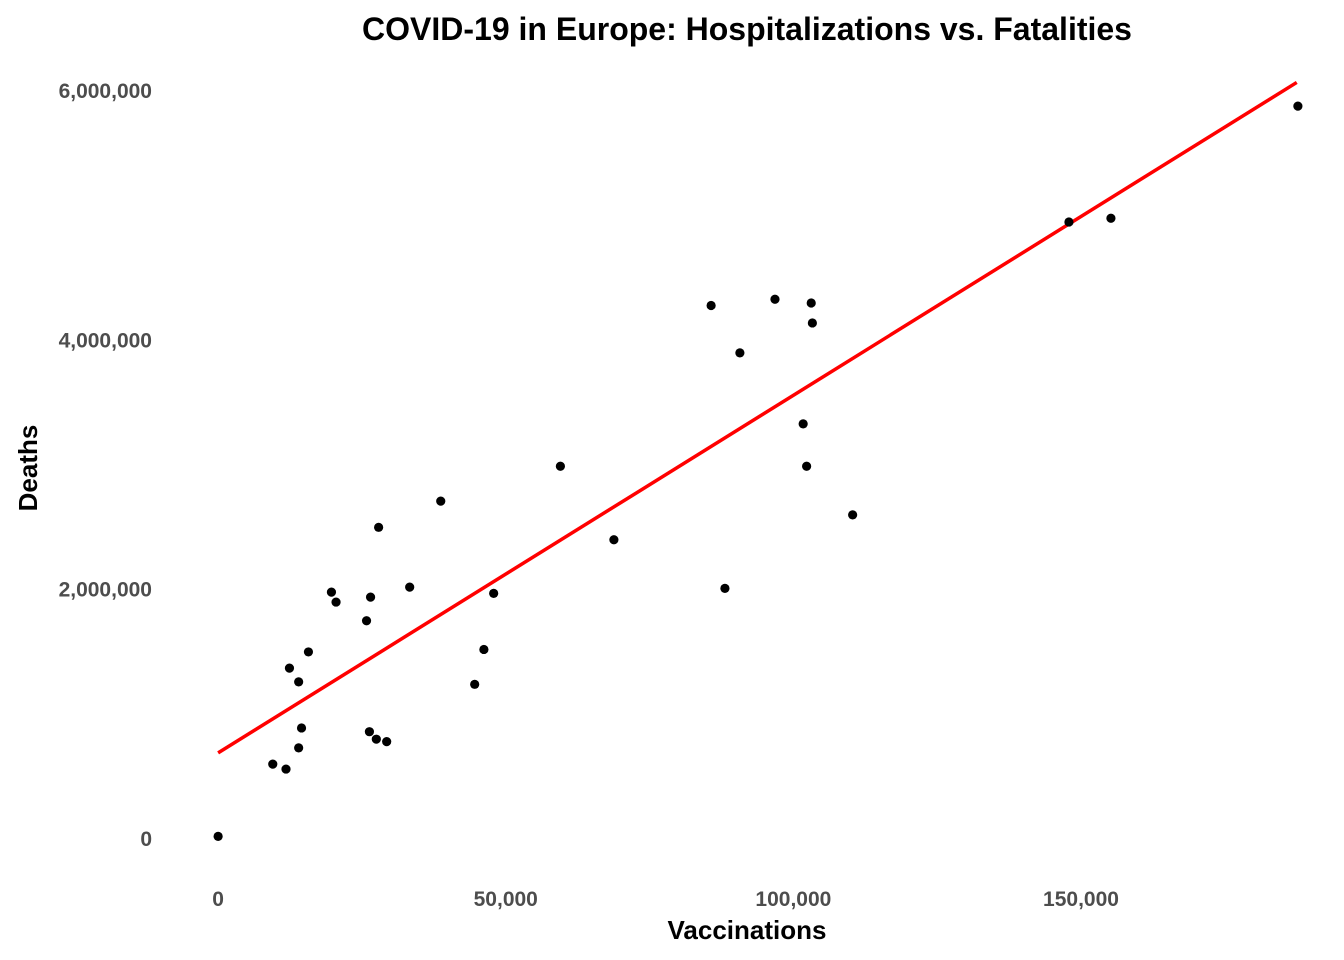 Image resolution: width=1344 pixels, height=960 pixels. Describe the element at coordinates (1081, 899) in the screenshot. I see `x-tick-label: 150,000` at that location.